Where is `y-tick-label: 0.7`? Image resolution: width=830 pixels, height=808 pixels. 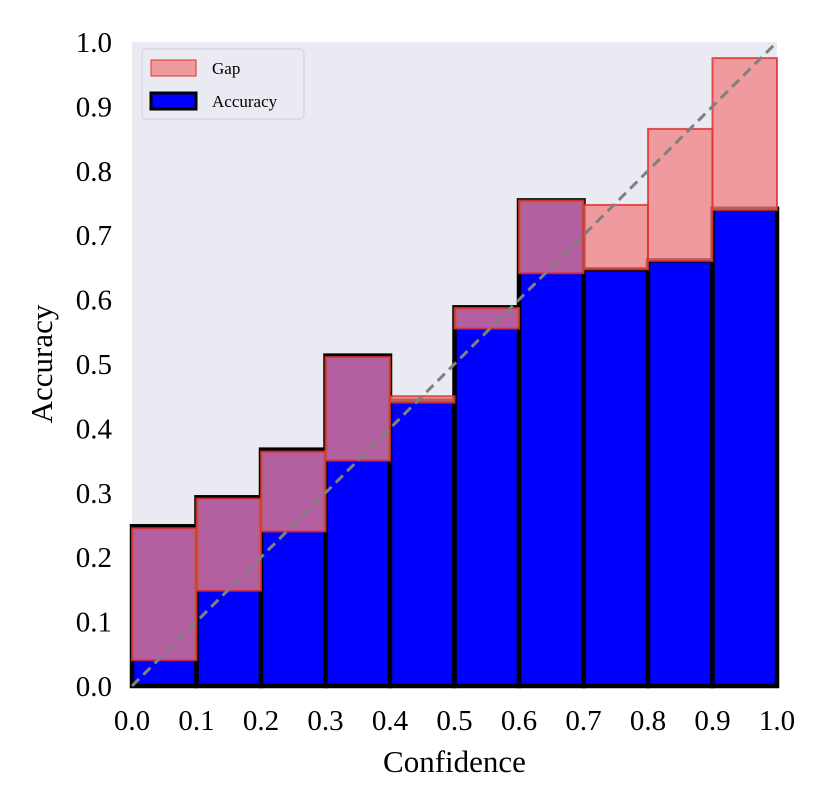 y-tick-label: 0.7 is located at coordinates (94, 236).